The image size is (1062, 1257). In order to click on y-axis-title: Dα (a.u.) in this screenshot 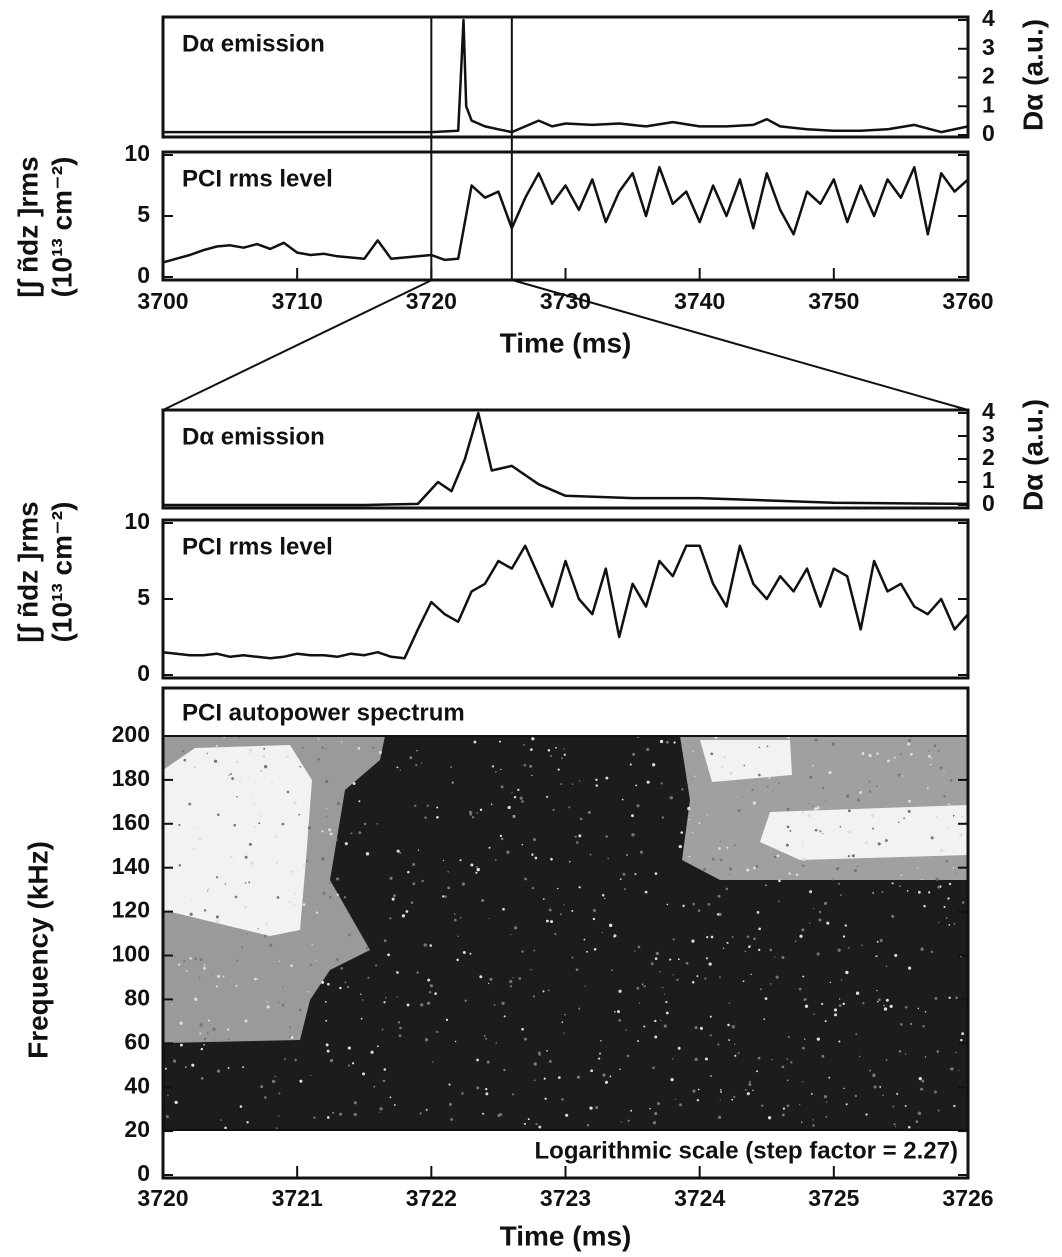, I will do `click(1032, 75)`.